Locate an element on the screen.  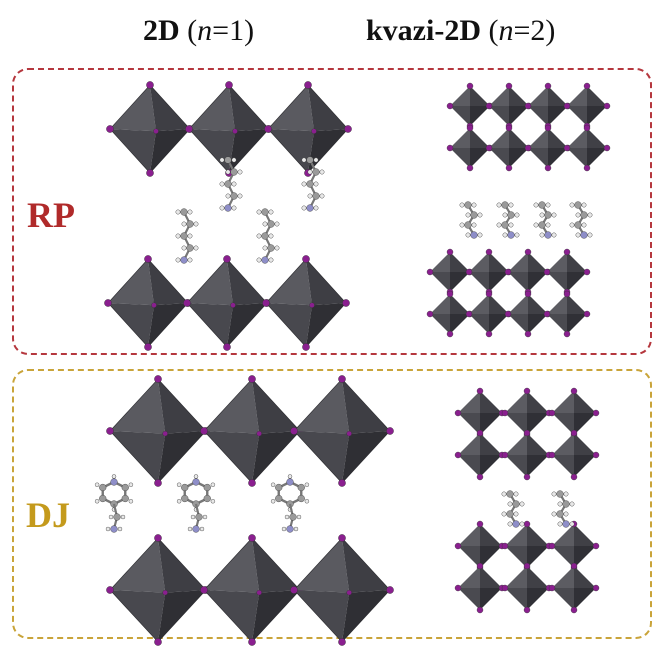
rp-label: RP is located at coordinates (51, 215).